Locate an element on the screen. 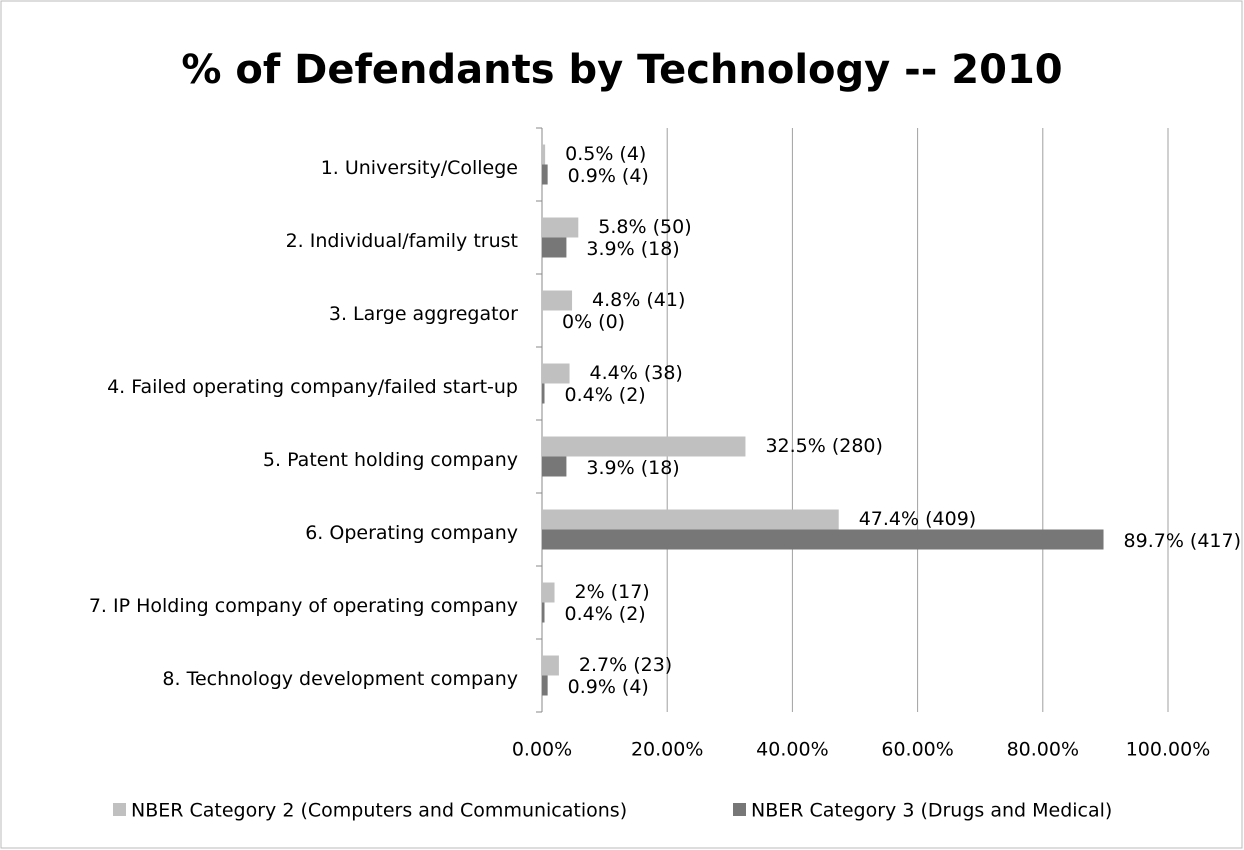 The height and width of the screenshot is (850, 1244). y-tick-label: 1. University/College is located at coordinates (419, 168).